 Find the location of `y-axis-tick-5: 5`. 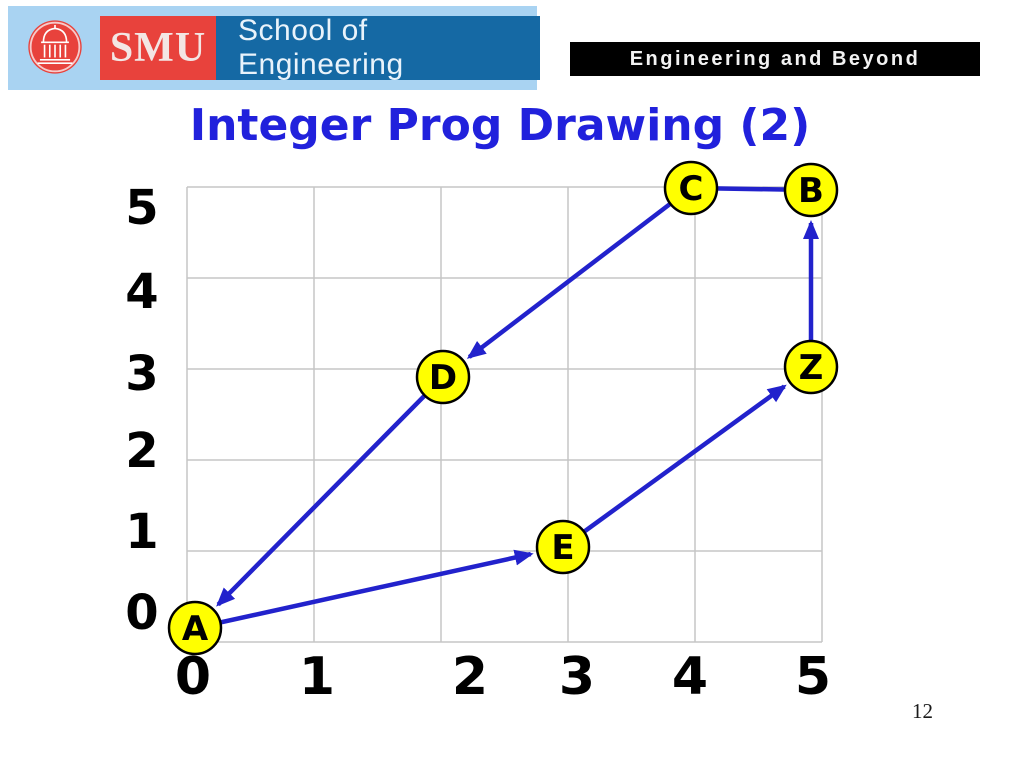

y-axis-tick-5: 5 is located at coordinates (141, 208).